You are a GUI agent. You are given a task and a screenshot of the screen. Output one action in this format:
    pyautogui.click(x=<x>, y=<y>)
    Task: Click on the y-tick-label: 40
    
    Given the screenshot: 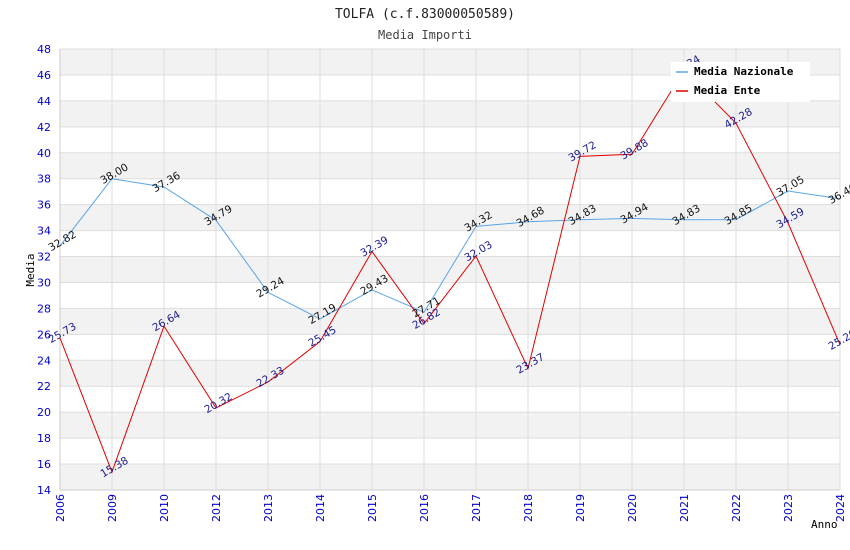 What is the action you would take?
    pyautogui.click(x=44, y=153)
    